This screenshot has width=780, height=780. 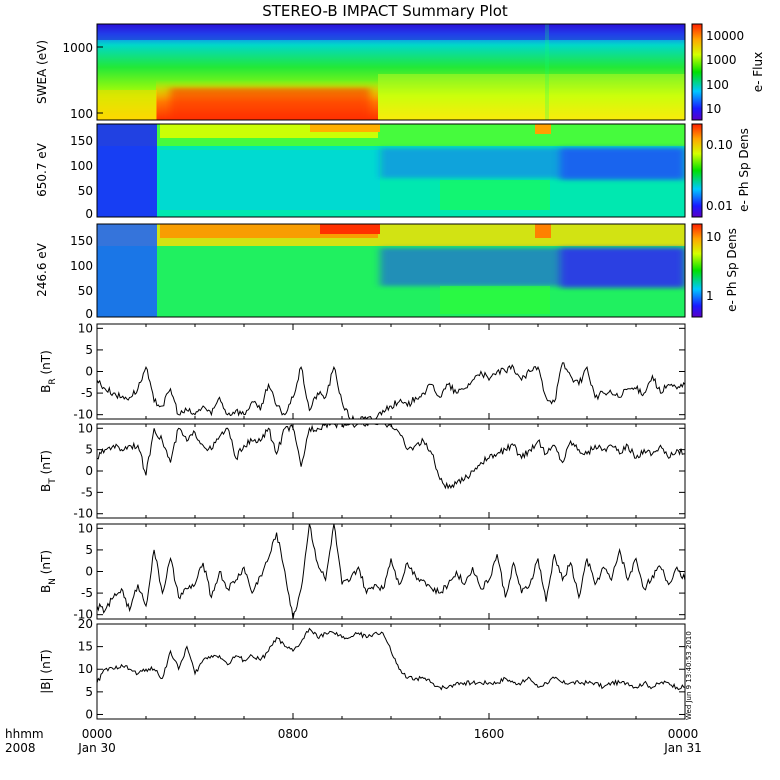 I want to click on y-axis-label: BT (nT), so click(x=48, y=471).